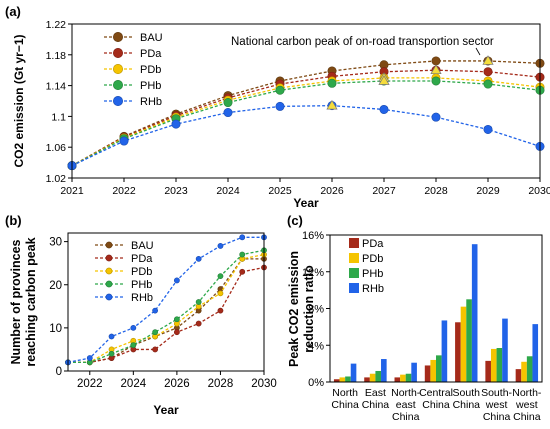 This screenshot has height=429, width=550. I want to click on legend-swatch-rhb, so click(354, 288).